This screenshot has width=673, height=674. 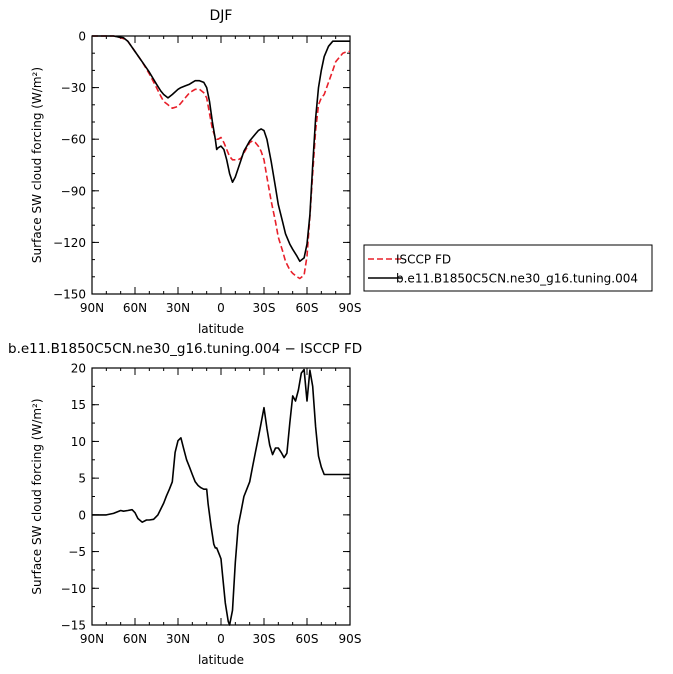 What do you see at coordinates (73, 140) in the screenshot?
I see `y-tick-label: −60` at bounding box center [73, 140].